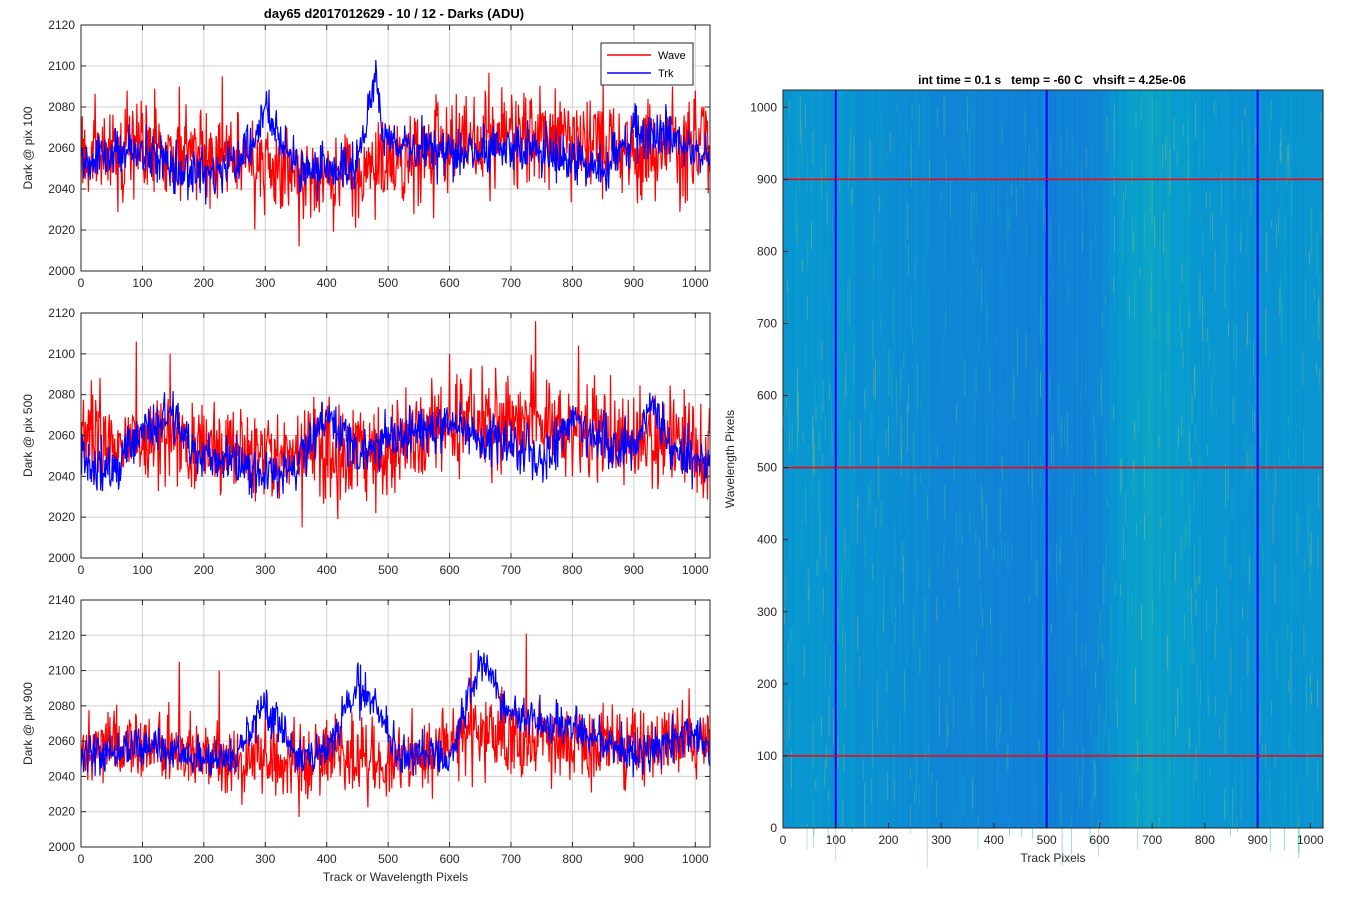 The image size is (1350, 900). Describe the element at coordinates (61, 600) in the screenshot. I see `y-tick-label: 2140` at that location.